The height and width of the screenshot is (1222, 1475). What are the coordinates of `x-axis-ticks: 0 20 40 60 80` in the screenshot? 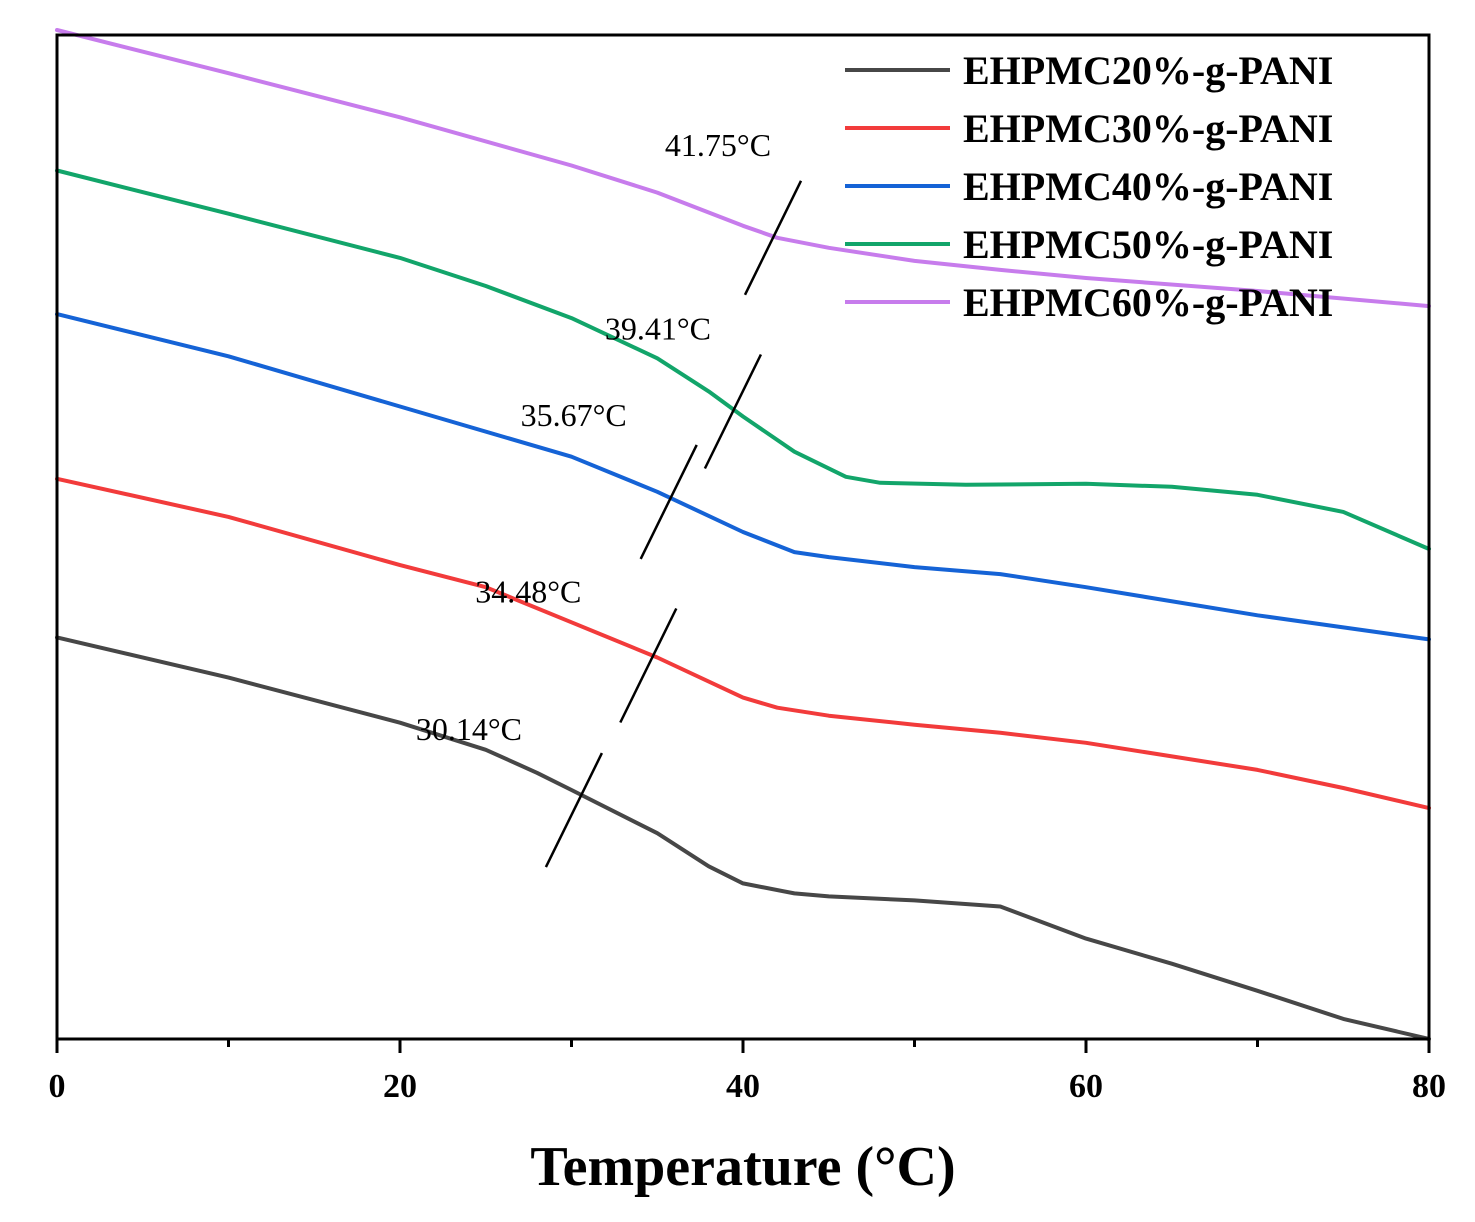 It's located at (747, 1072).